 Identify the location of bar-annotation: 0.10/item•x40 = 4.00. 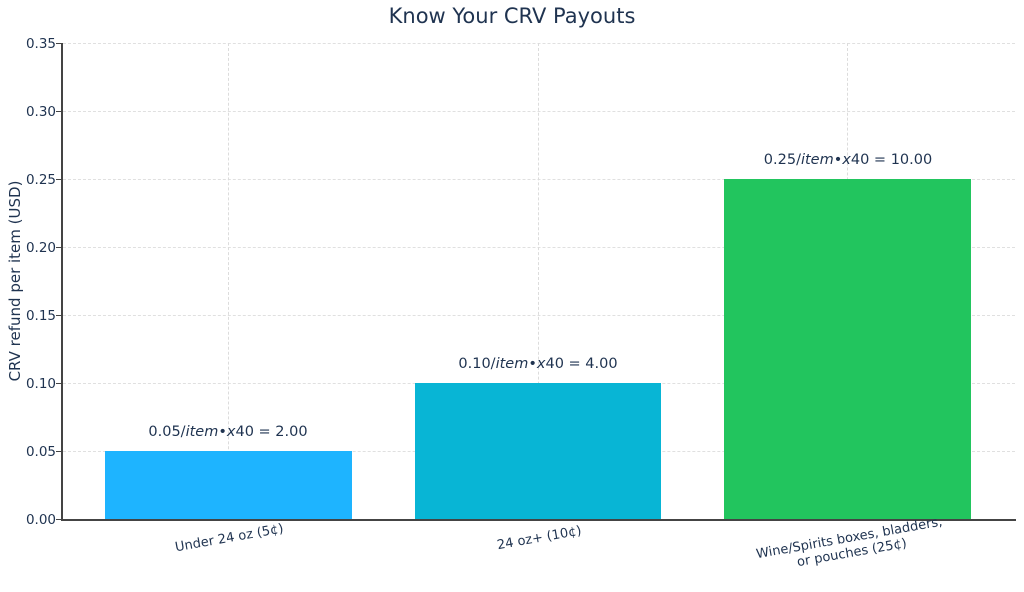
(538, 364).